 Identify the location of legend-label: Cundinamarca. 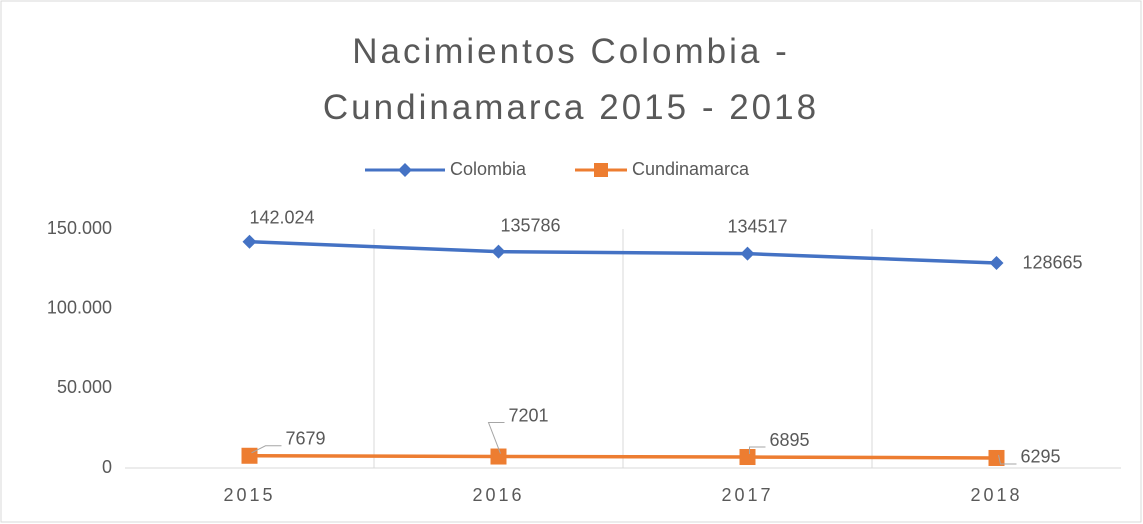
(691, 169).